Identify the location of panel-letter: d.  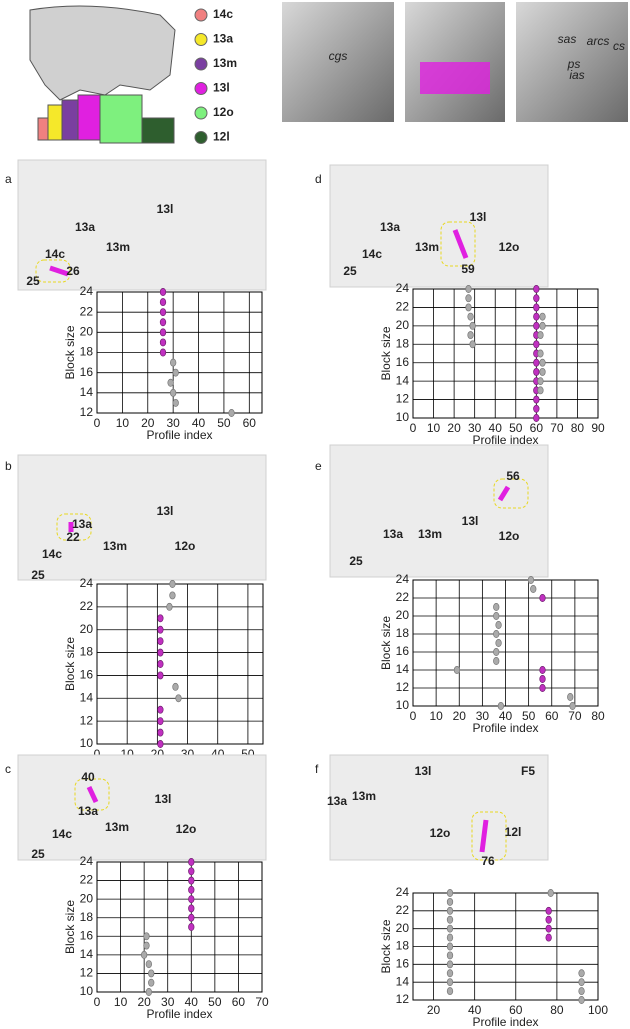
(318, 179).